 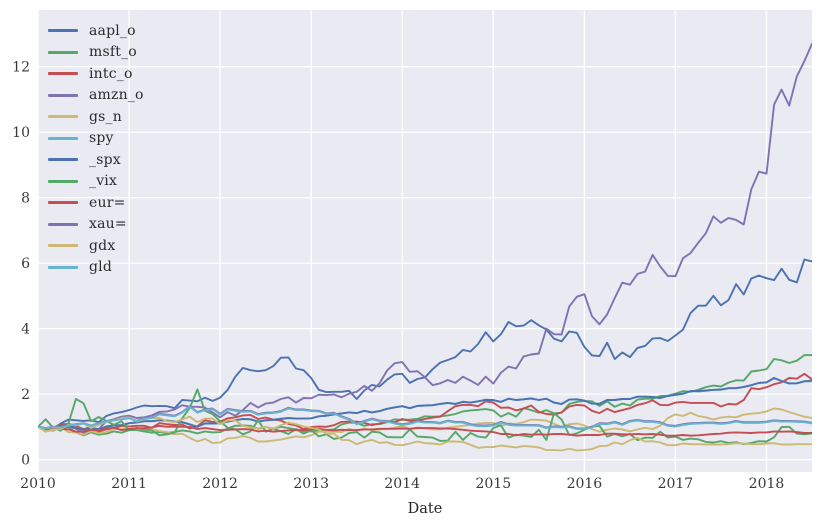 I want to click on y-axis-tick-labels: 0 2 4 6 8 10 12, so click(x=21, y=264).